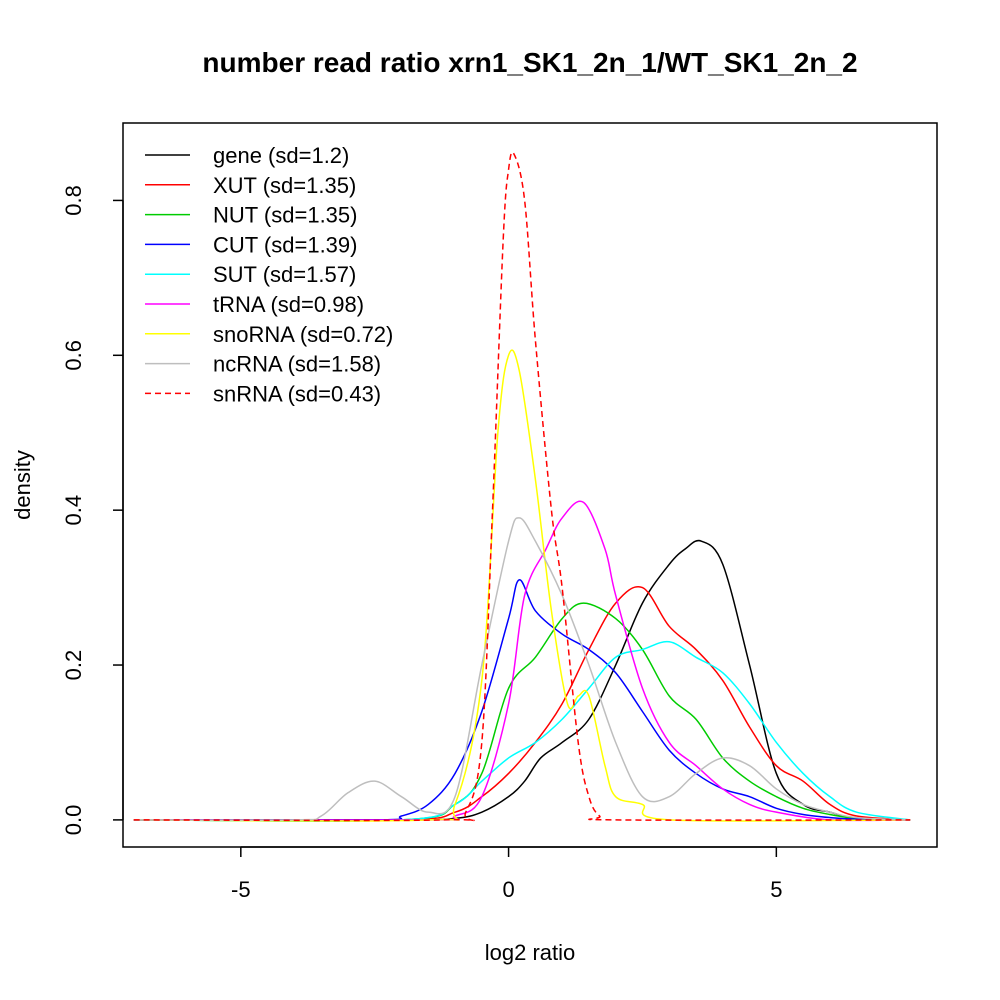 The image size is (1000, 1000). I want to click on x-tick-label: -5, so click(241, 889).